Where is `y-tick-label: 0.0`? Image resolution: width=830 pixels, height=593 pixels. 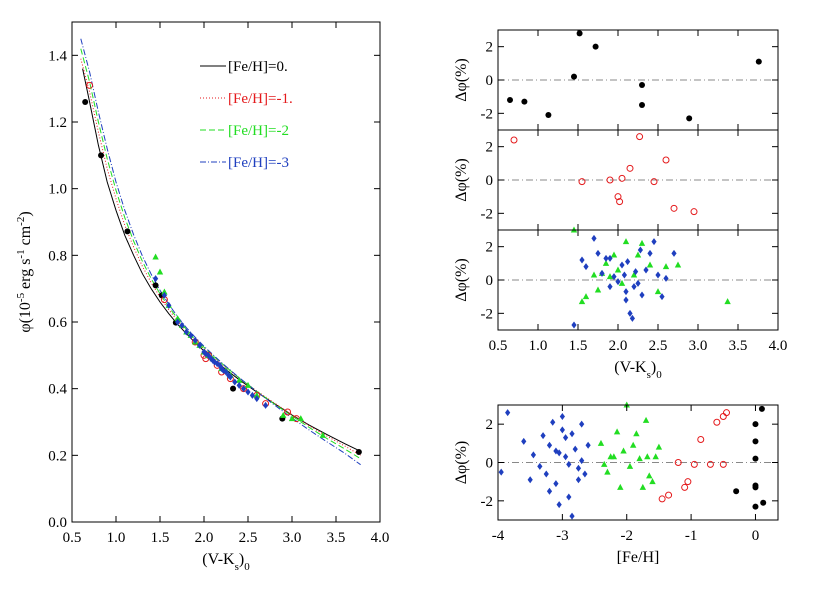
y-tick-label: 0.0 is located at coordinates (57, 523).